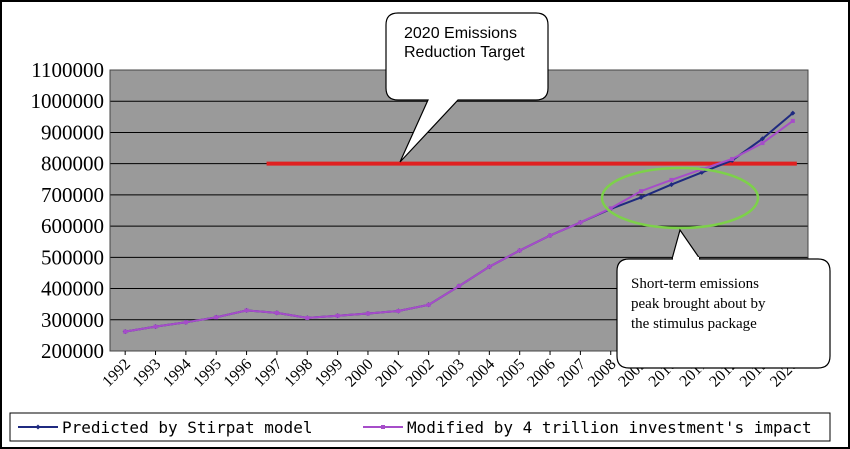 This screenshot has width=850, height=449. What do you see at coordinates (359, 373) in the screenshot?
I see `x-tick-label: 2000` at bounding box center [359, 373].